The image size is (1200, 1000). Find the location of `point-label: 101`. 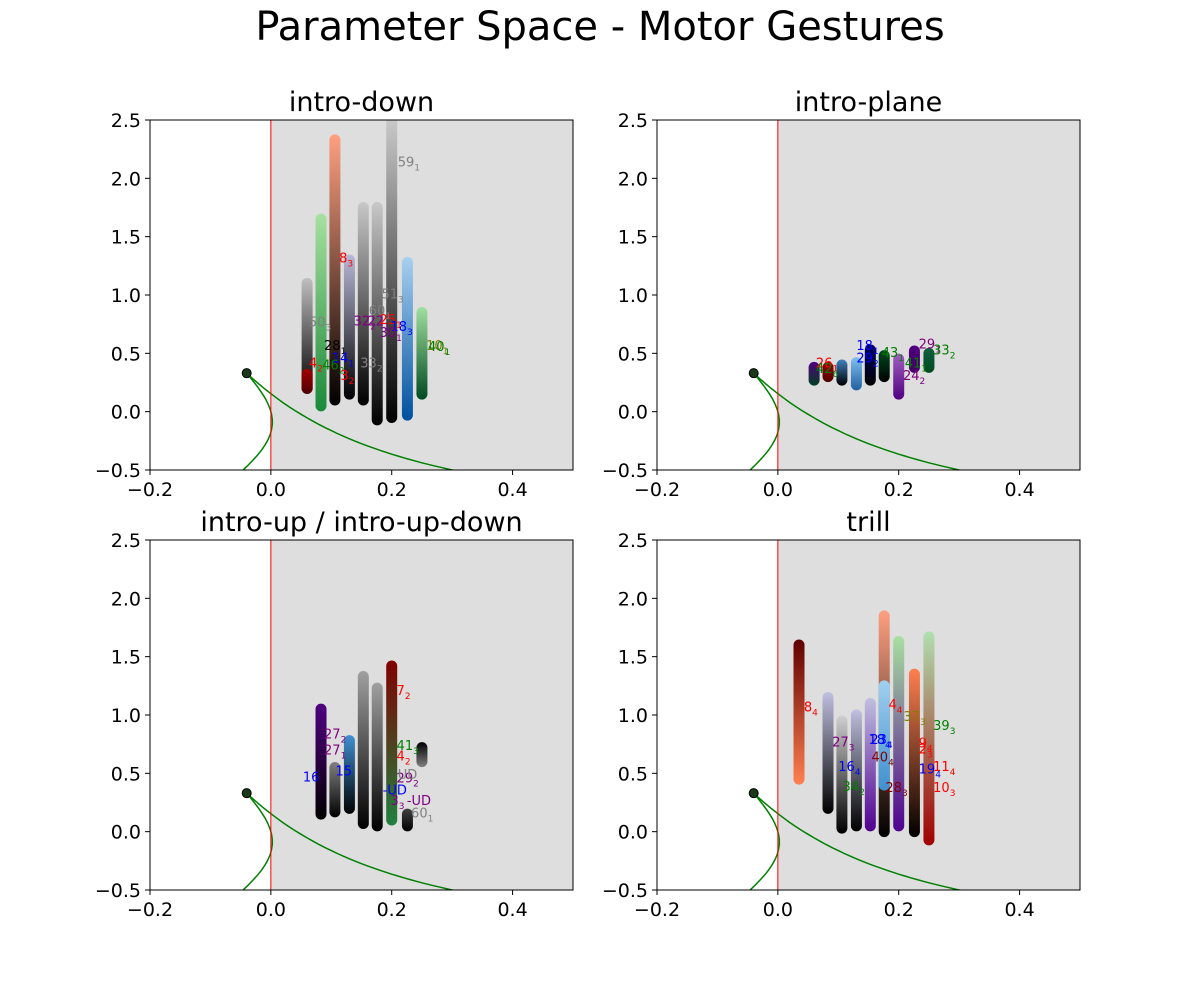

point-label: 101 is located at coordinates (437, 348).